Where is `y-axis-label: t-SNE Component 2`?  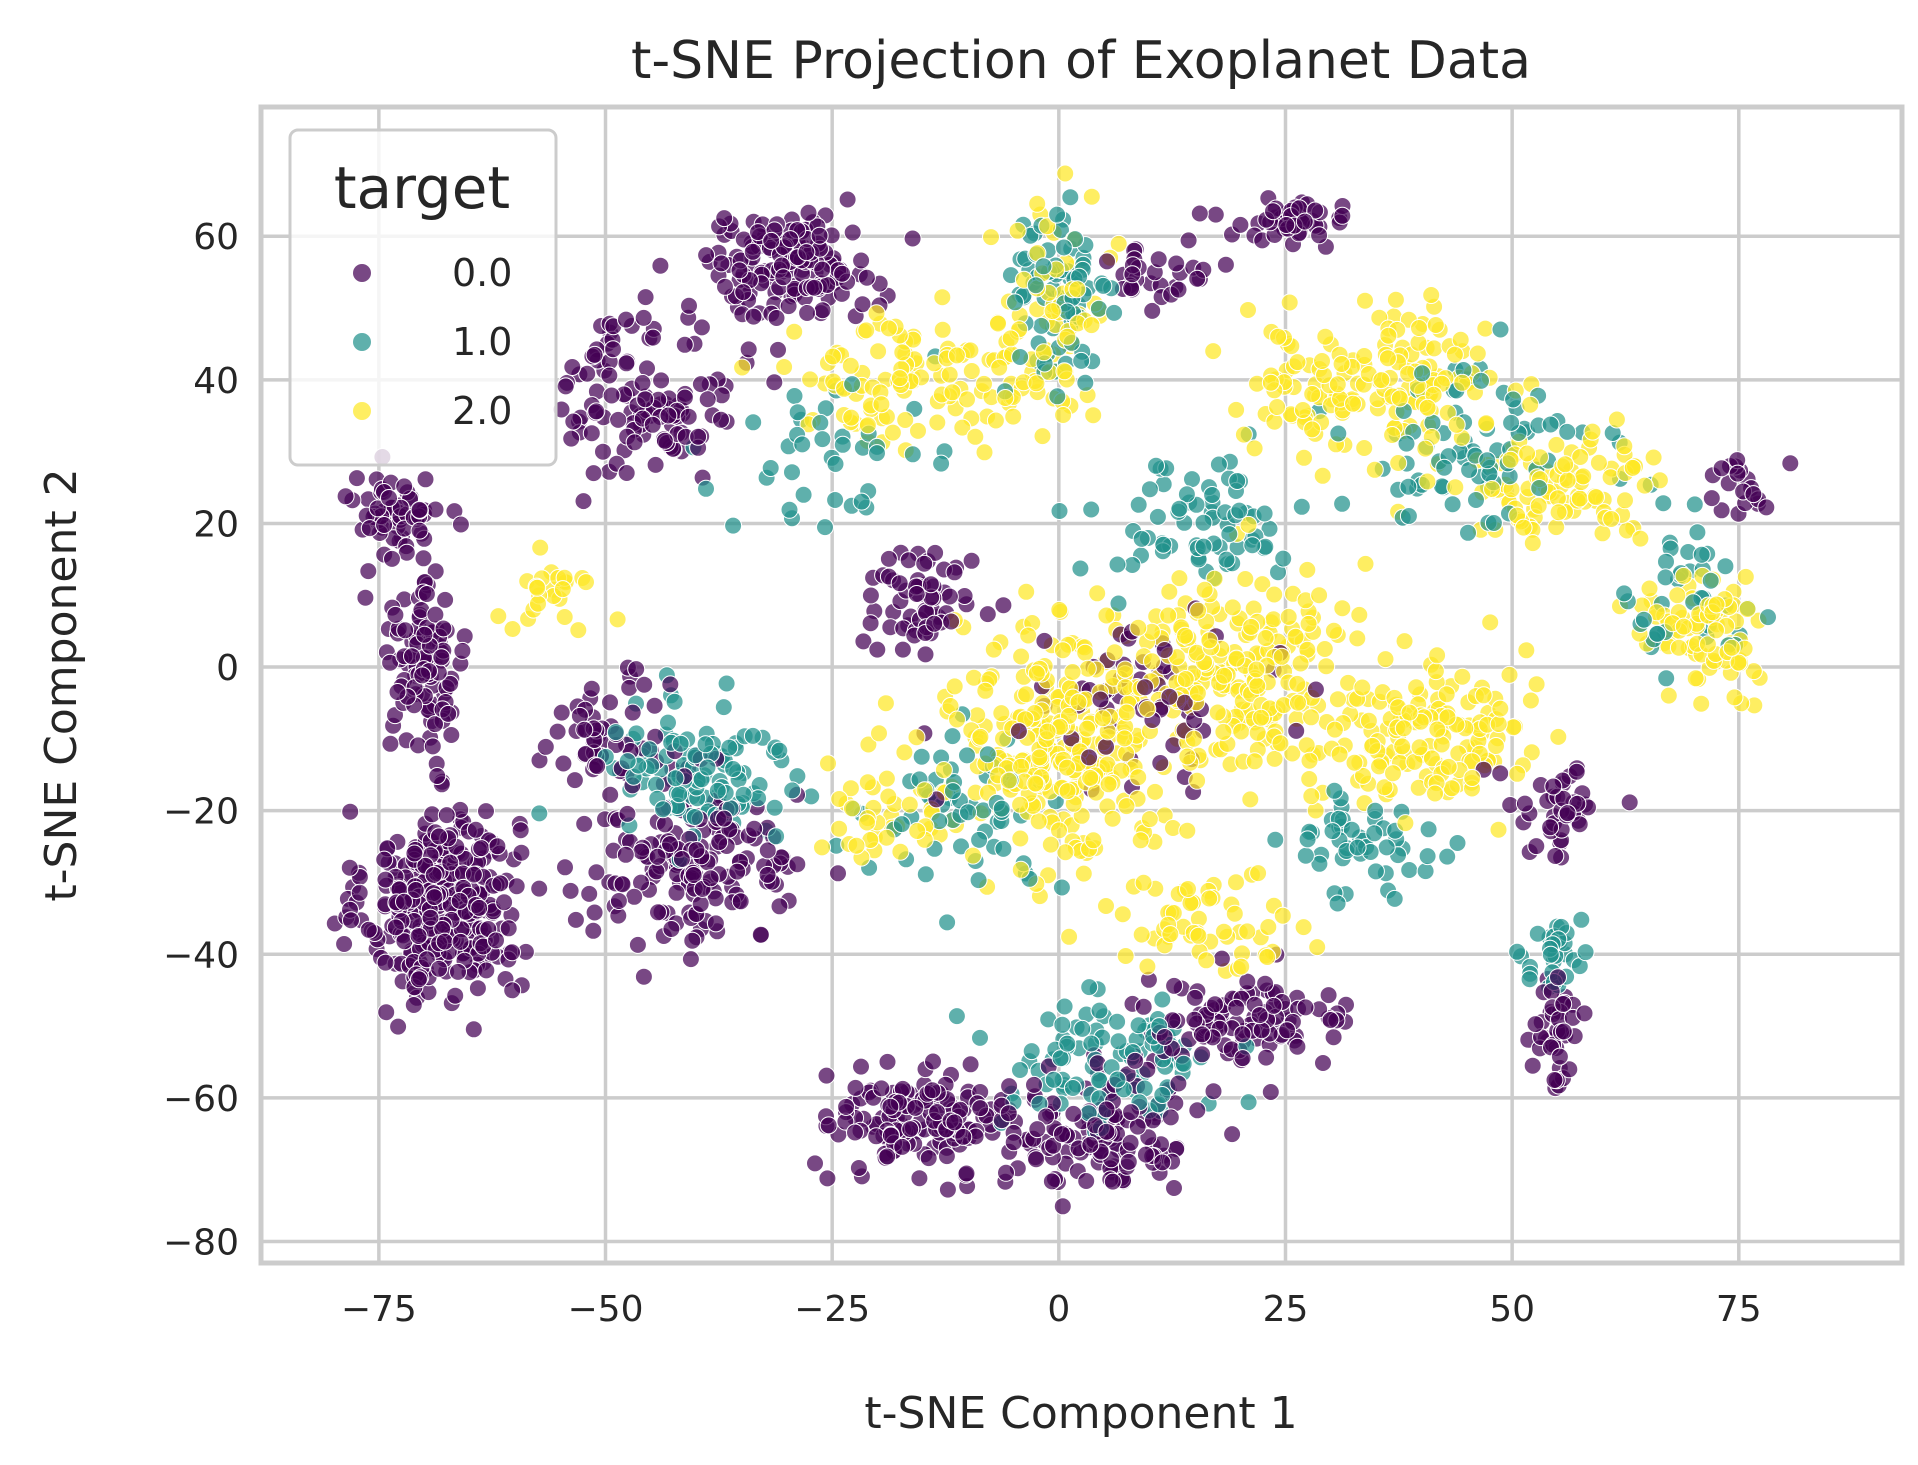
y-axis-label: t-SNE Component 2 is located at coordinates (61, 684).